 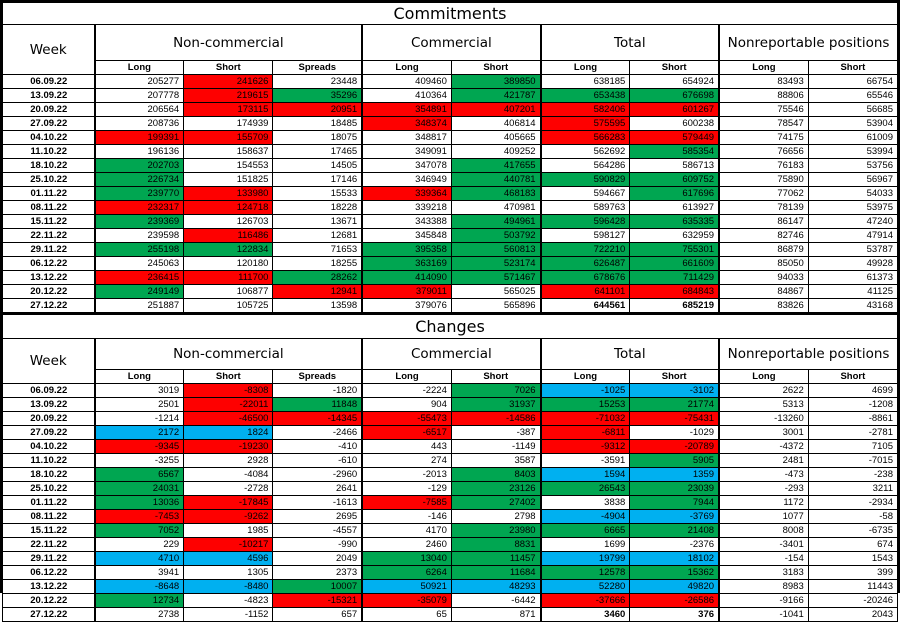 I want to click on week-cell: 29.11.22, so click(x=49, y=558).